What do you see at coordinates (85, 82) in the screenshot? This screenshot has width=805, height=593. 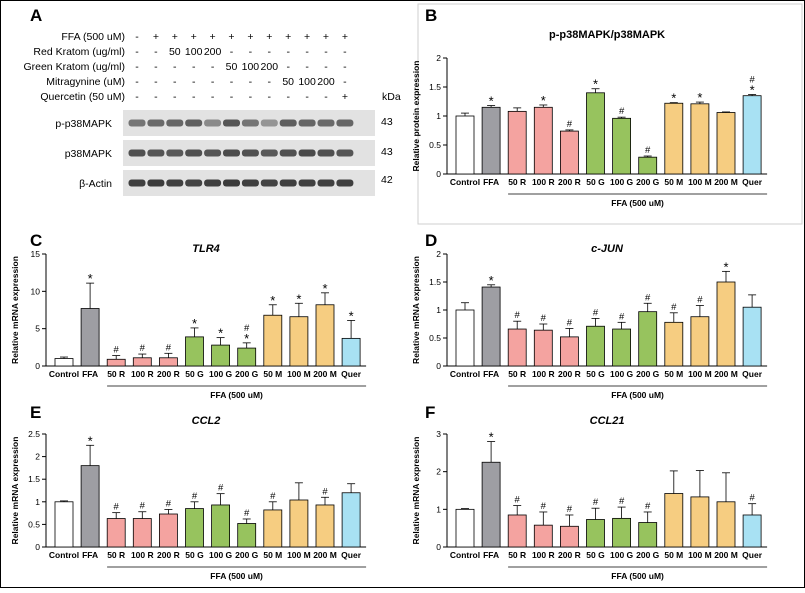 I see `wb-row-label-mitragynine: Mitragynine (uM)` at bounding box center [85, 82].